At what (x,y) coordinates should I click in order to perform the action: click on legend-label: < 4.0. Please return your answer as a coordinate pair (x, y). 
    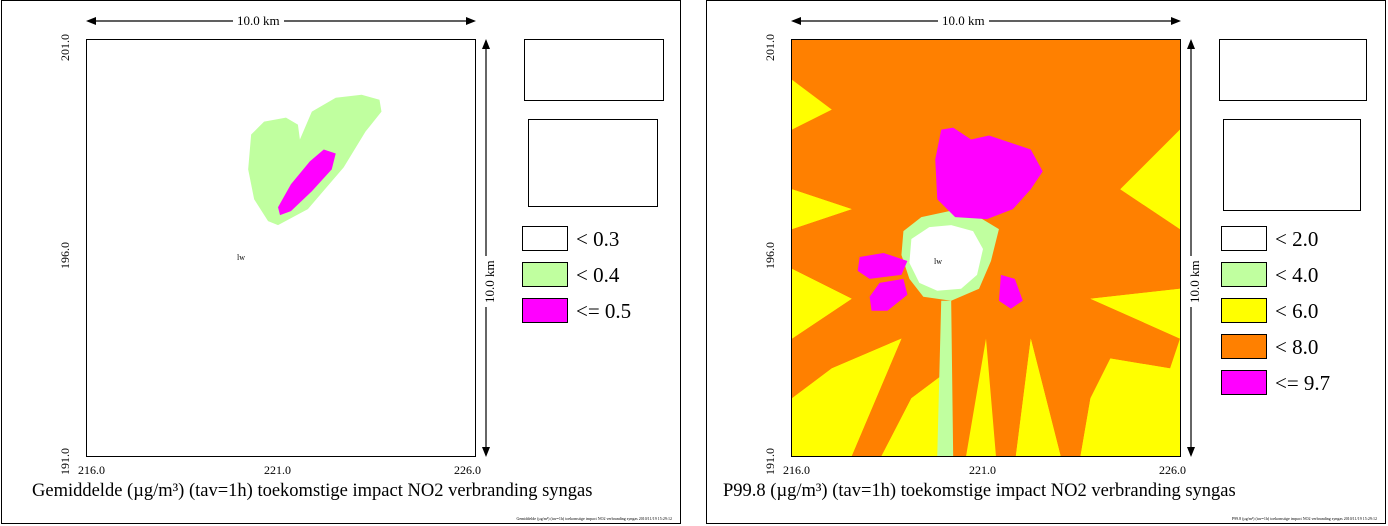
    Looking at the image, I should click on (1297, 275).